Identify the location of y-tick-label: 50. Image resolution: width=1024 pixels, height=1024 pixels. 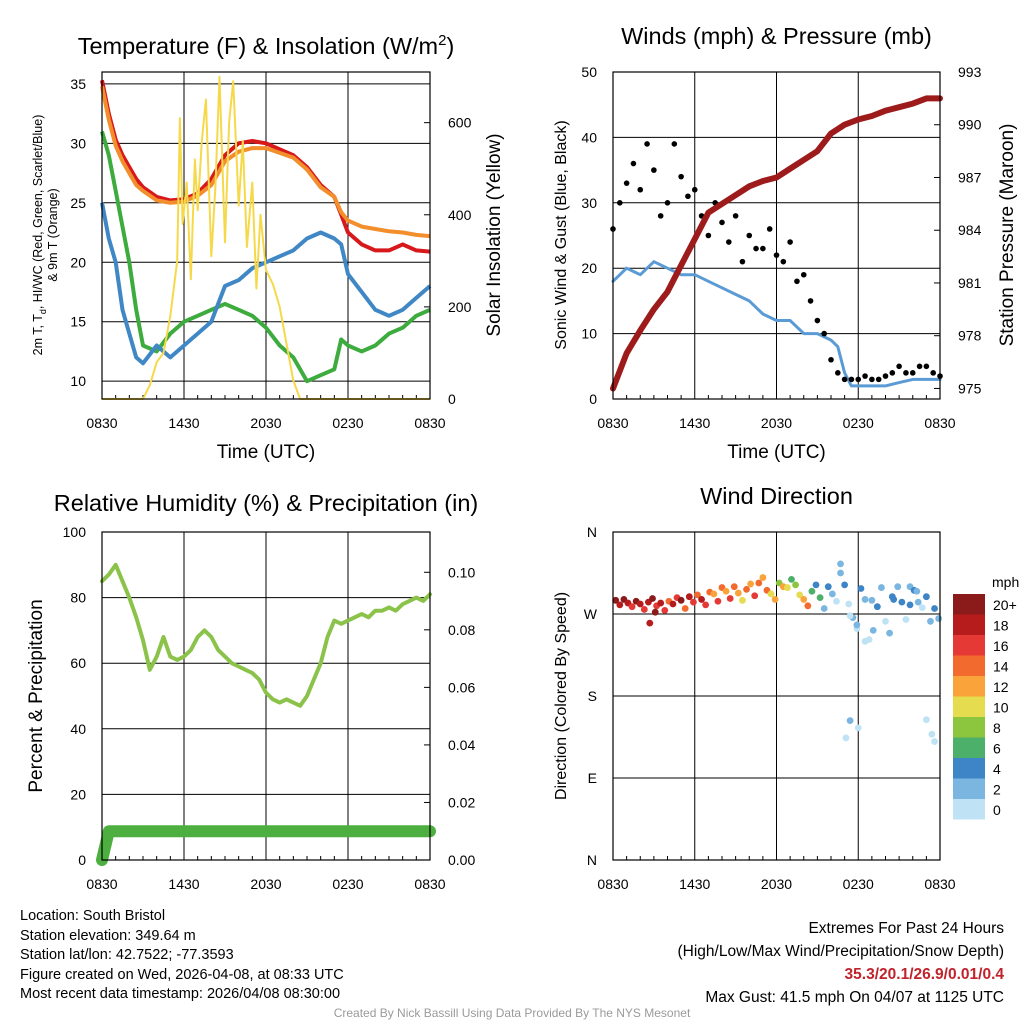
(589, 72).